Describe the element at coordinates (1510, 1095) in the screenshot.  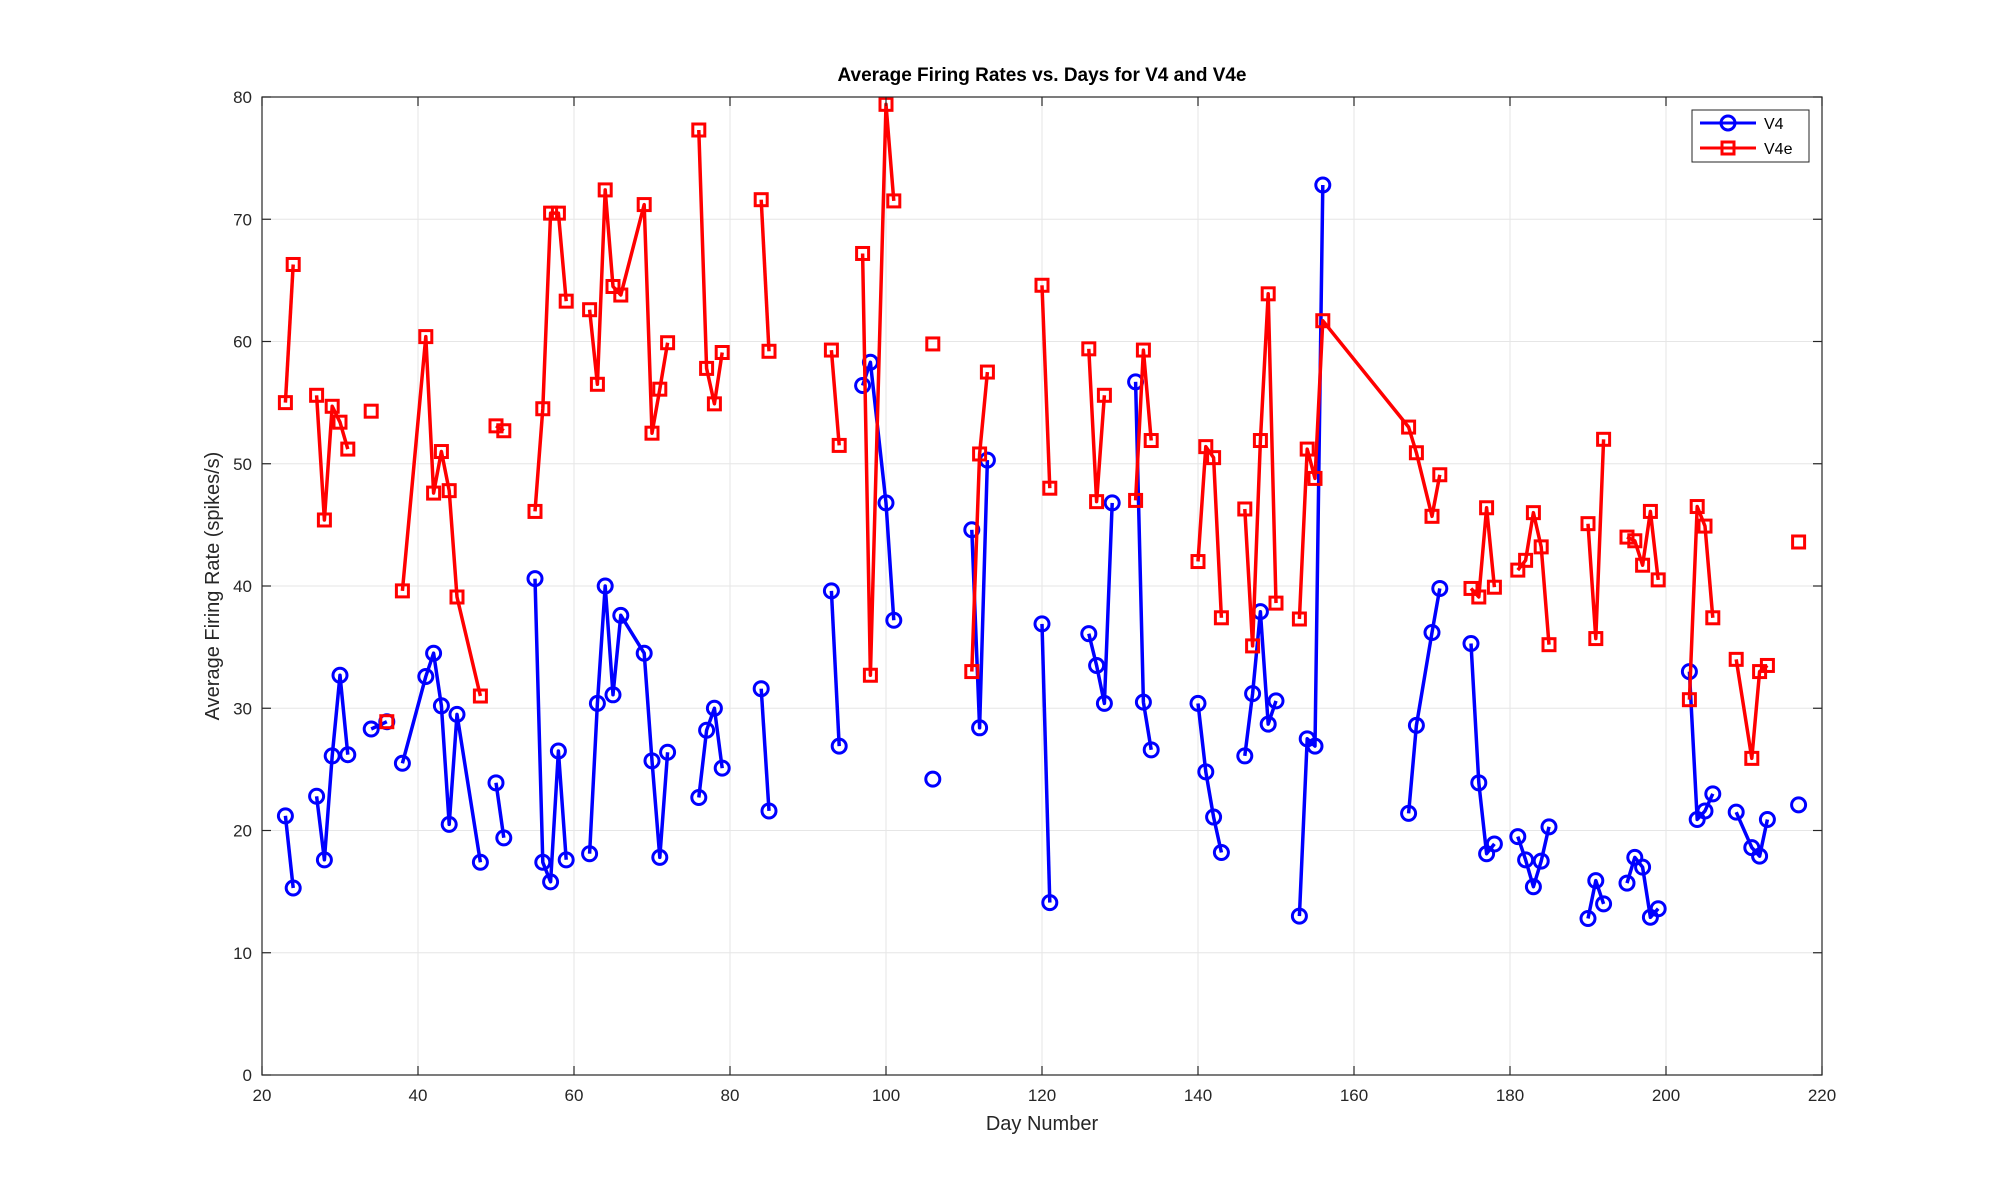
I see `x-tick-label: 180` at that location.